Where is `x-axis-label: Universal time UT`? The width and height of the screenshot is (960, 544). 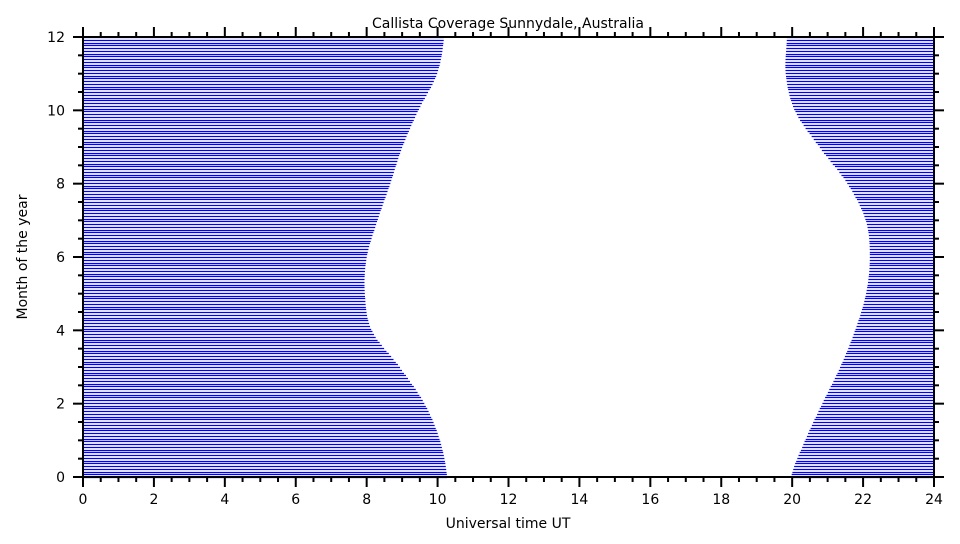 x-axis-label: Universal time UT is located at coordinates (508, 524).